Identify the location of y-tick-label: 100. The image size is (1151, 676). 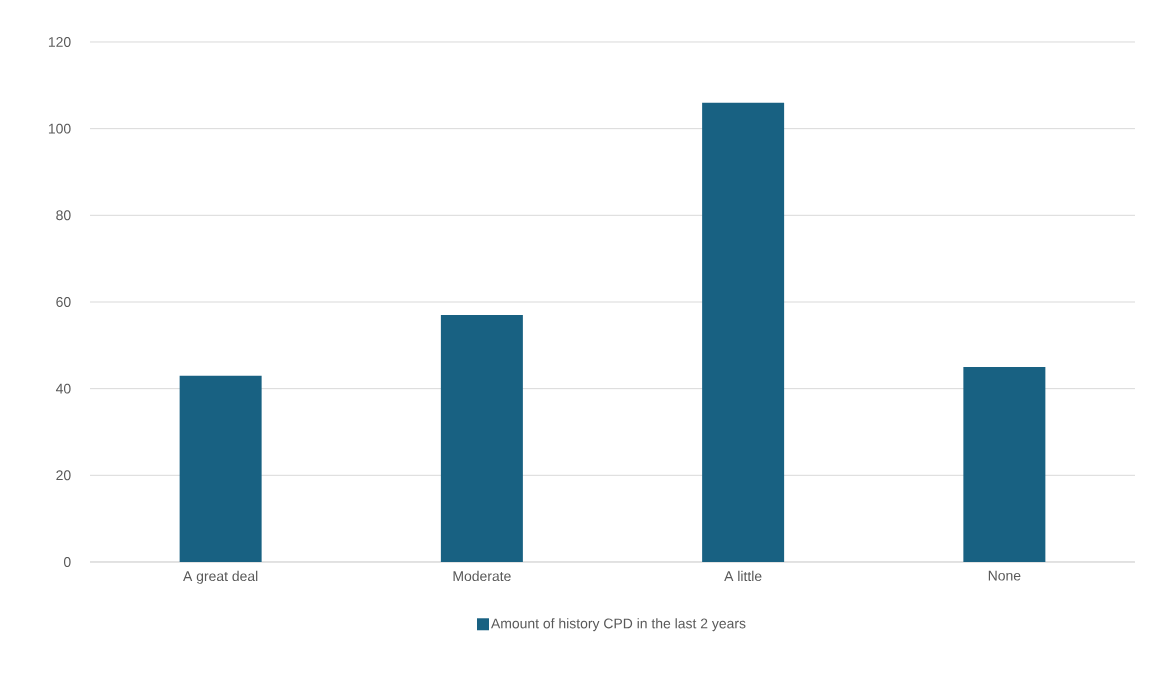
(59, 128).